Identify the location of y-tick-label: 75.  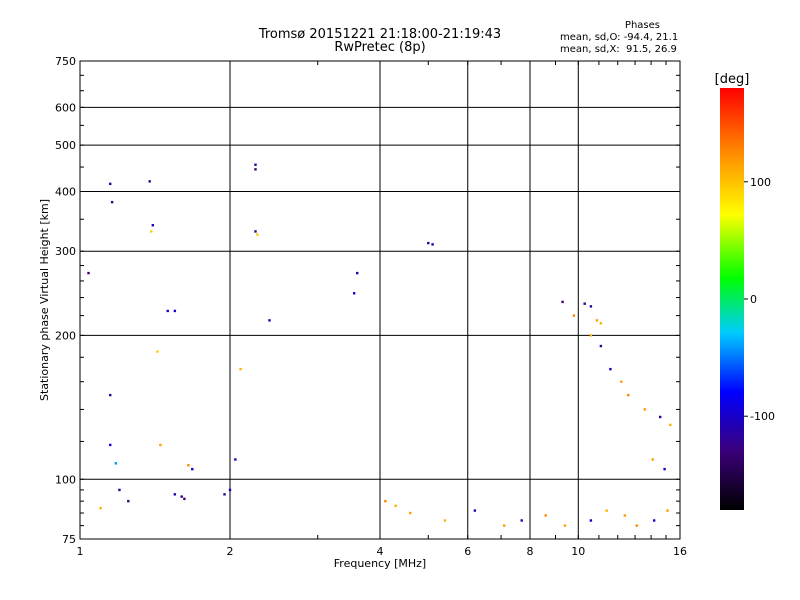
(69, 539).